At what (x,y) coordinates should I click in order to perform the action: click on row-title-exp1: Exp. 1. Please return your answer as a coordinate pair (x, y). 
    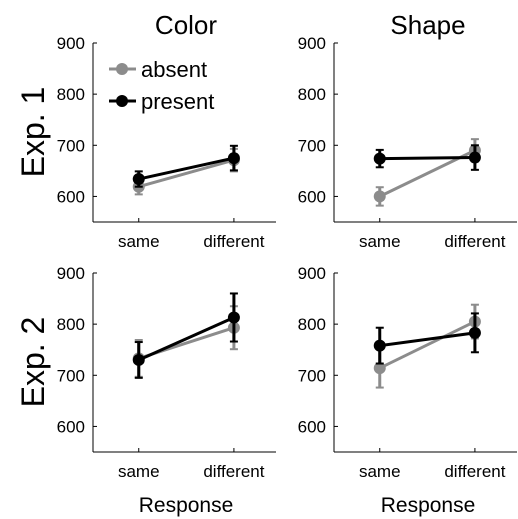
    Looking at the image, I should click on (33, 132).